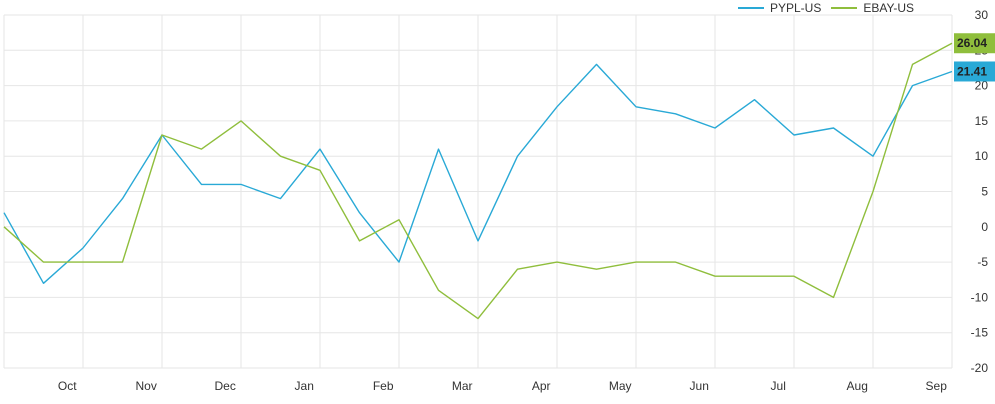  What do you see at coordinates (984, 227) in the screenshot?
I see `y-tick-label: 0` at bounding box center [984, 227].